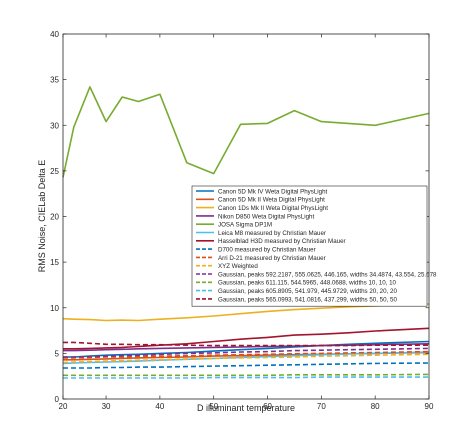  I want to click on legend-box, so click(309, 246).